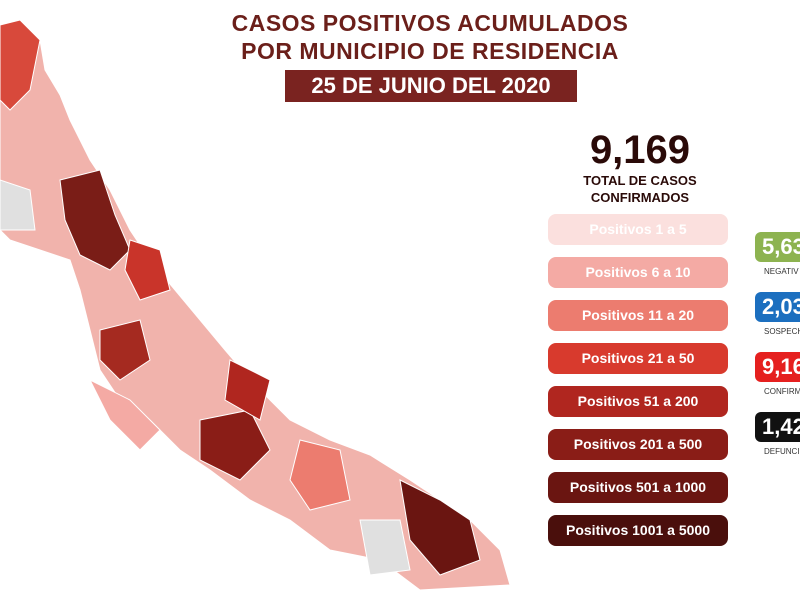 This screenshot has width=800, height=600. Describe the element at coordinates (638, 358) in the screenshot. I see `legend-item: Positivos 21 a 50` at that location.